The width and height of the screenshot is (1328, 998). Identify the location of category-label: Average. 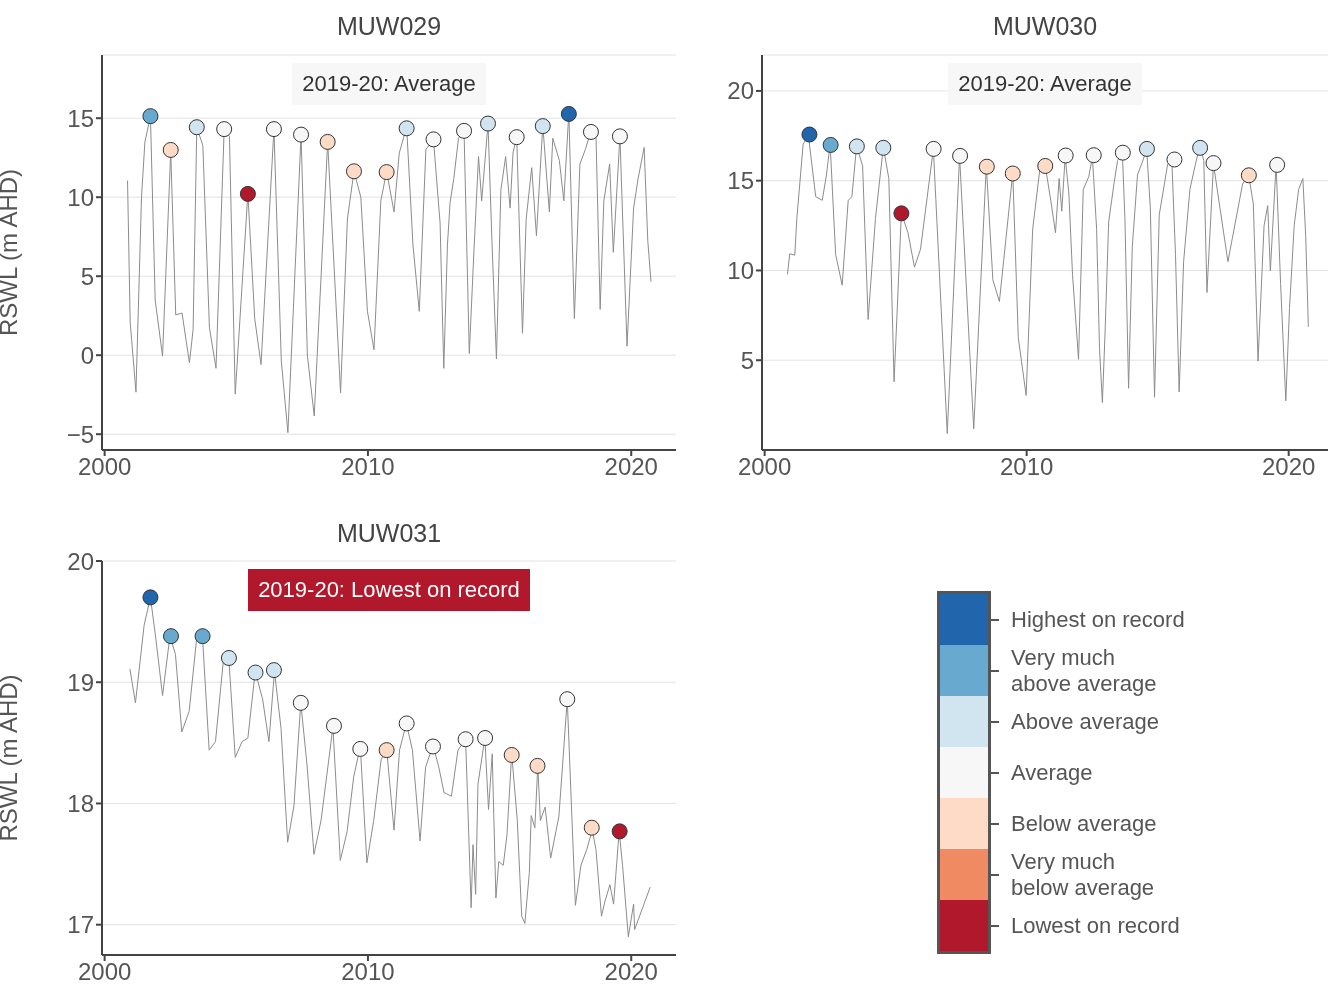
(1052, 772).